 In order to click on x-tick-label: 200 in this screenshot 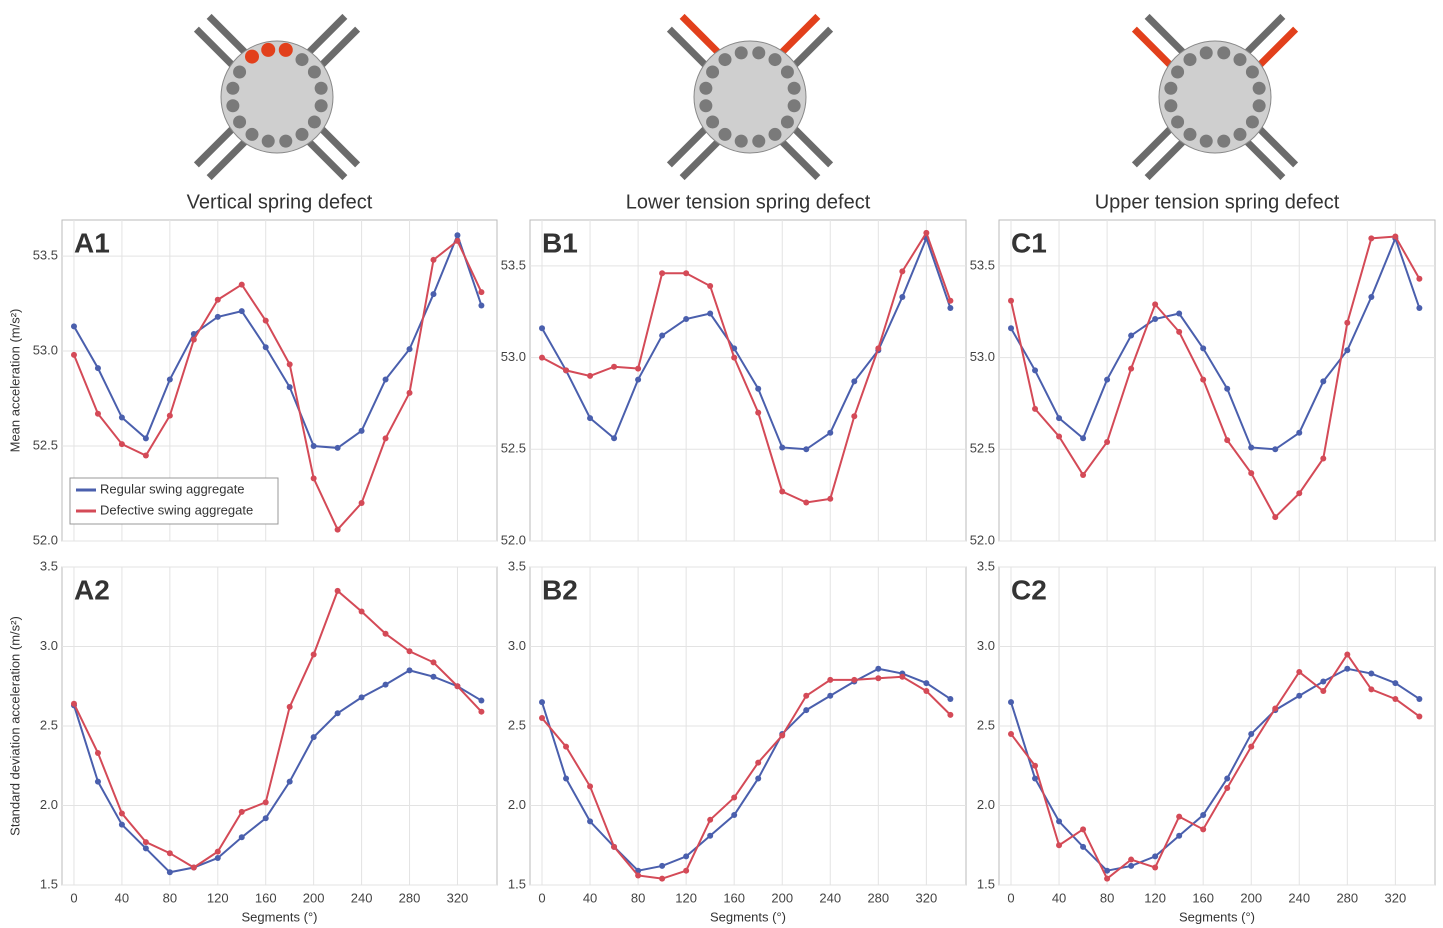, I will do `click(314, 897)`.